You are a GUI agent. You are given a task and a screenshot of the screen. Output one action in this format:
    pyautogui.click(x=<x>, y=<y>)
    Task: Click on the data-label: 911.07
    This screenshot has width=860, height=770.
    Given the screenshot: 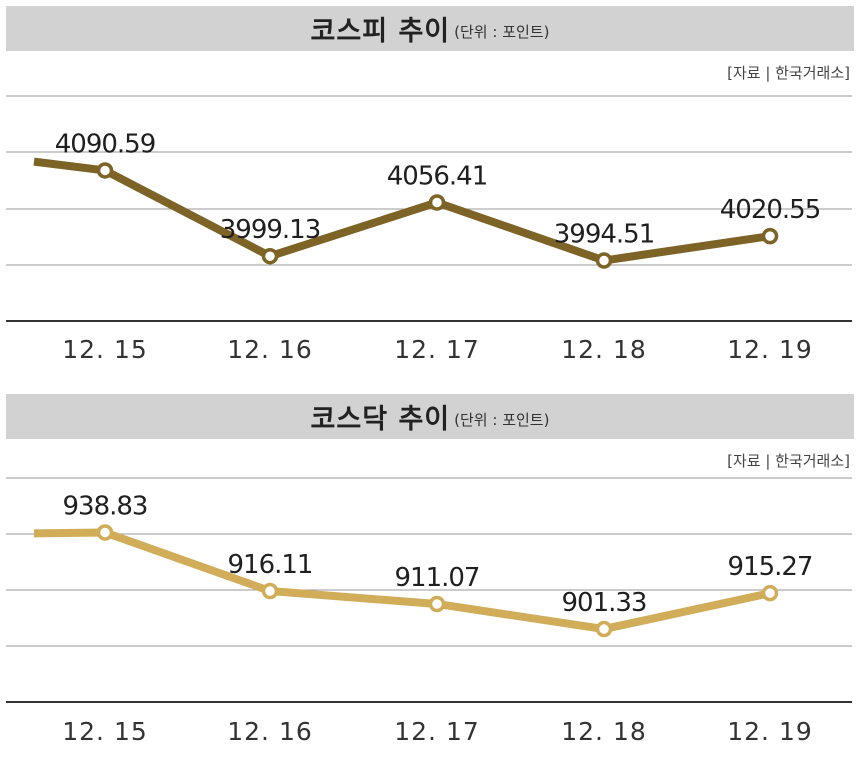 What is the action you would take?
    pyautogui.click(x=437, y=578)
    